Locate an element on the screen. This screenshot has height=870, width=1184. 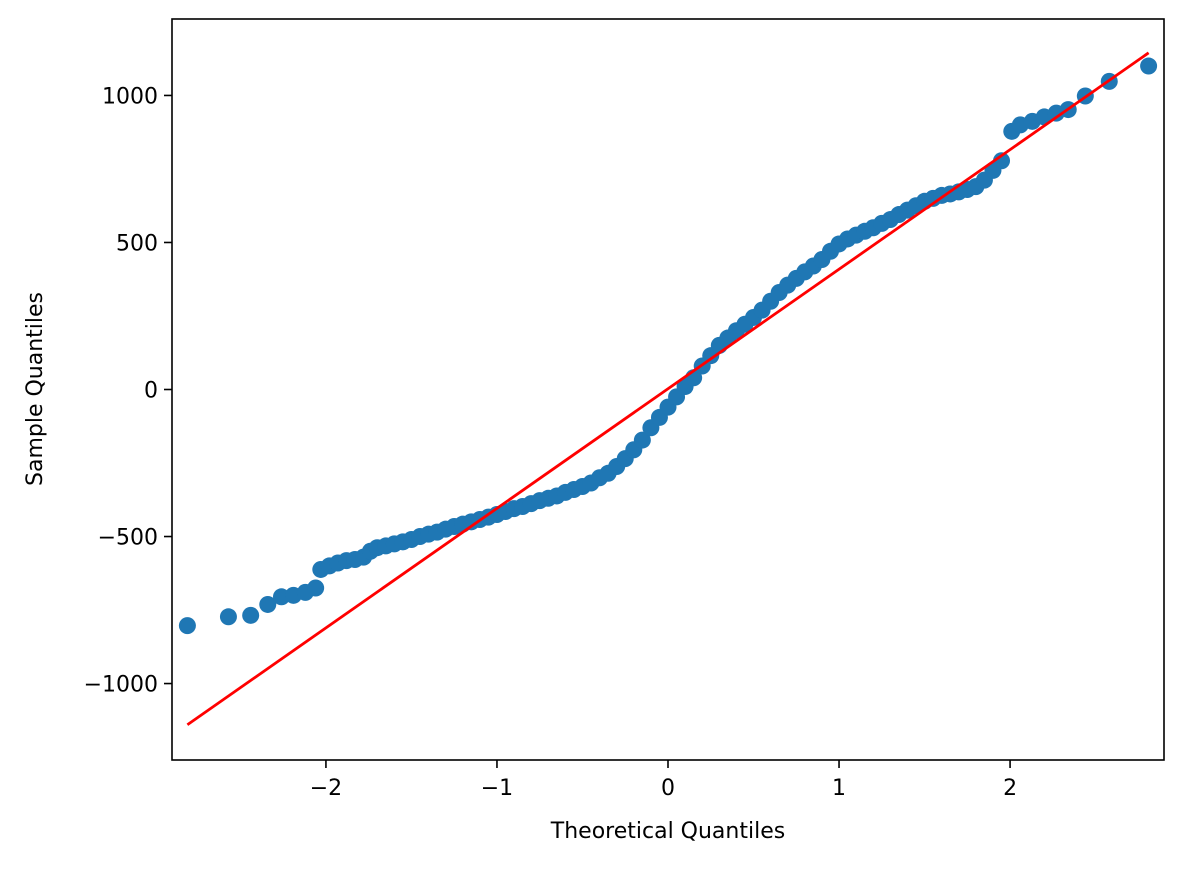
y-axis-title: Sample Quantiles is located at coordinates (35, 389).